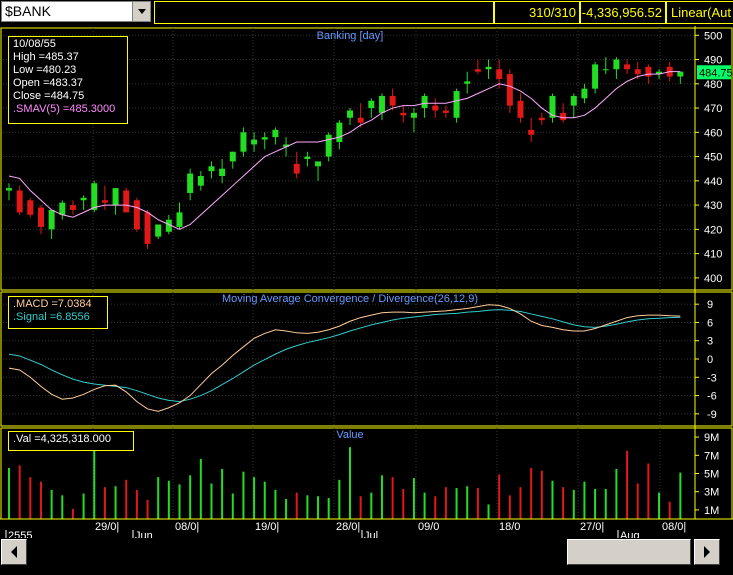 The image size is (733, 575). What do you see at coordinates (52, 304) in the screenshot?
I see `info-macd: .MACD =7.0384` at bounding box center [52, 304].